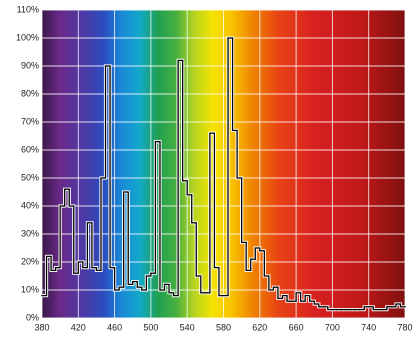  I want to click on y-tick-label: 50%, so click(30, 177).